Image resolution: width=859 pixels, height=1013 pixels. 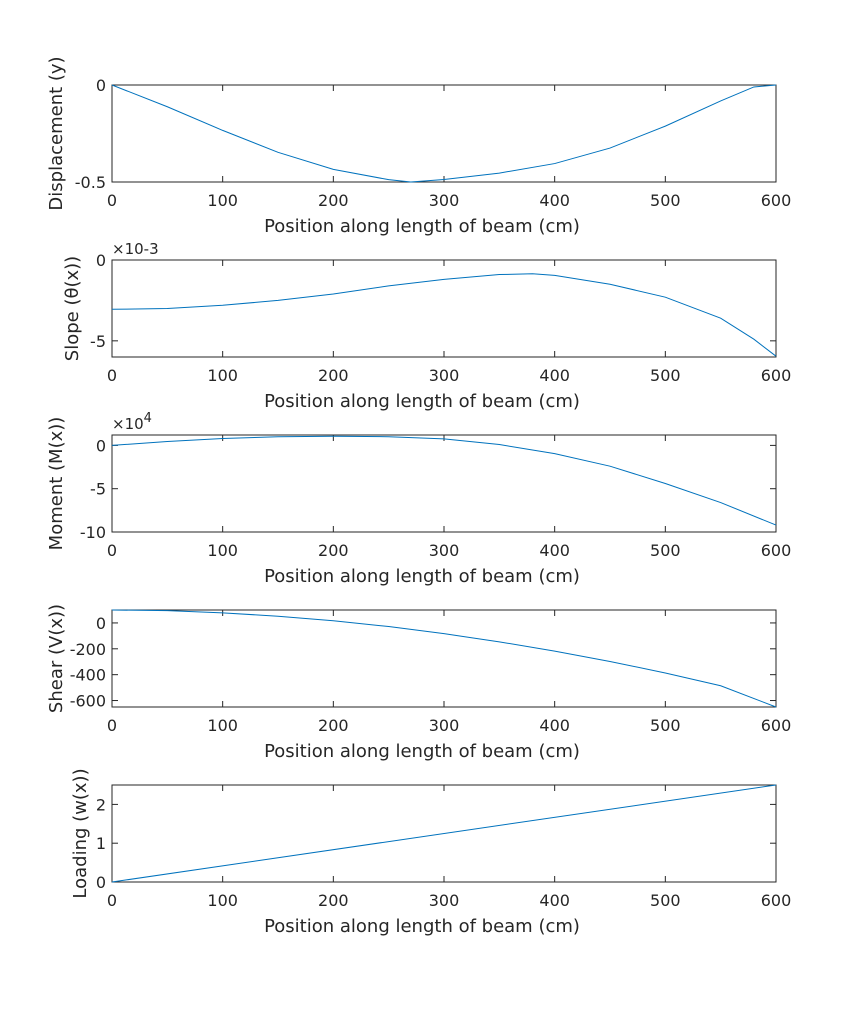 I want to click on slope-ylabel: Slope (θ(x)), so click(x=72, y=308).